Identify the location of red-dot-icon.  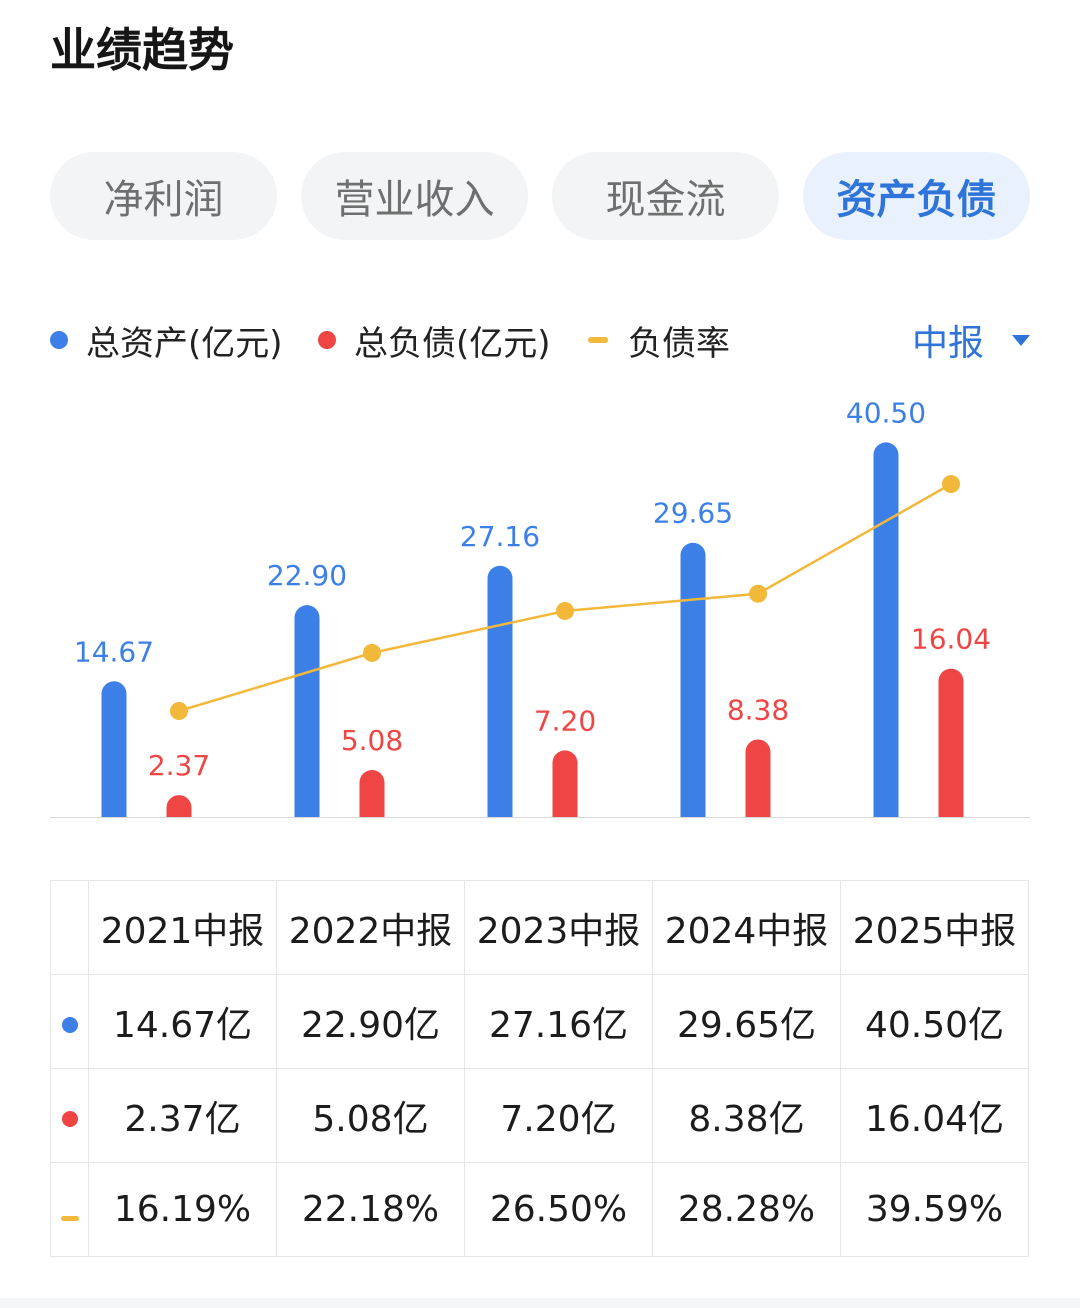
(69, 1119).